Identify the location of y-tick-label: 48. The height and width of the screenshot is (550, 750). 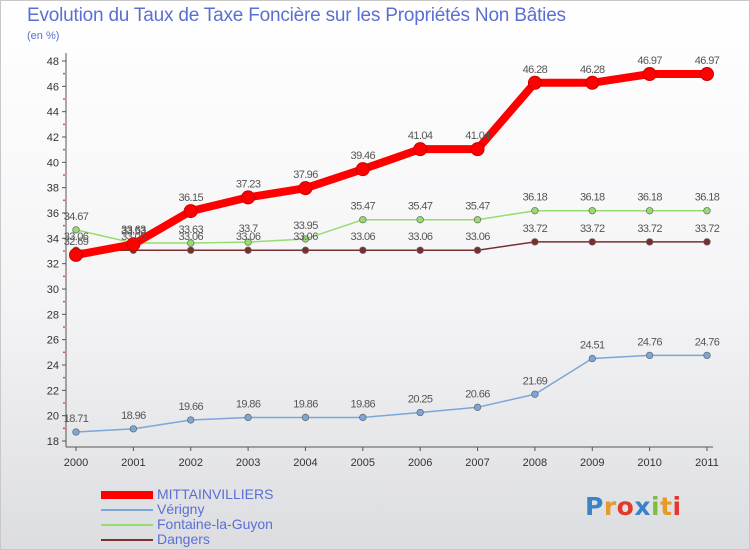
(53, 62).